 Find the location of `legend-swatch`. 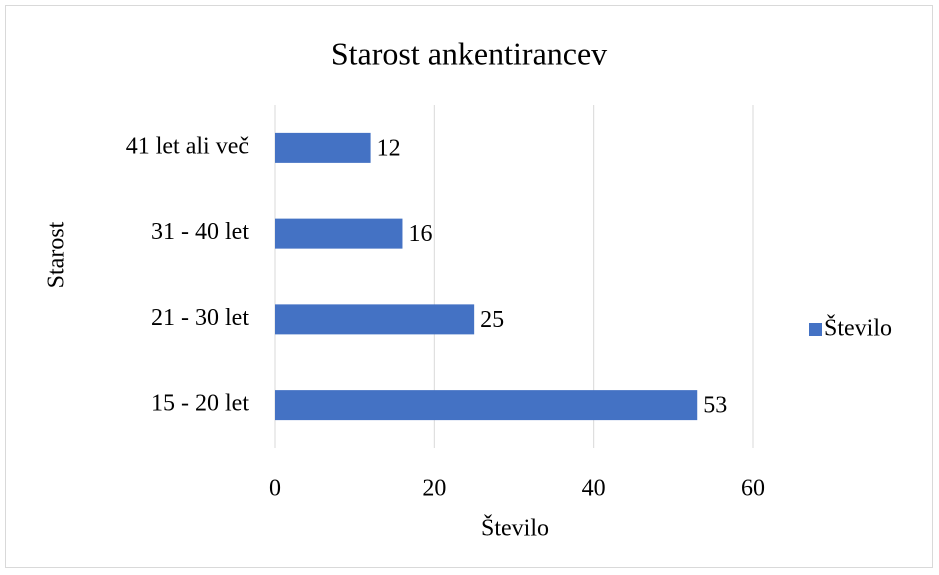

legend-swatch is located at coordinates (815, 329).